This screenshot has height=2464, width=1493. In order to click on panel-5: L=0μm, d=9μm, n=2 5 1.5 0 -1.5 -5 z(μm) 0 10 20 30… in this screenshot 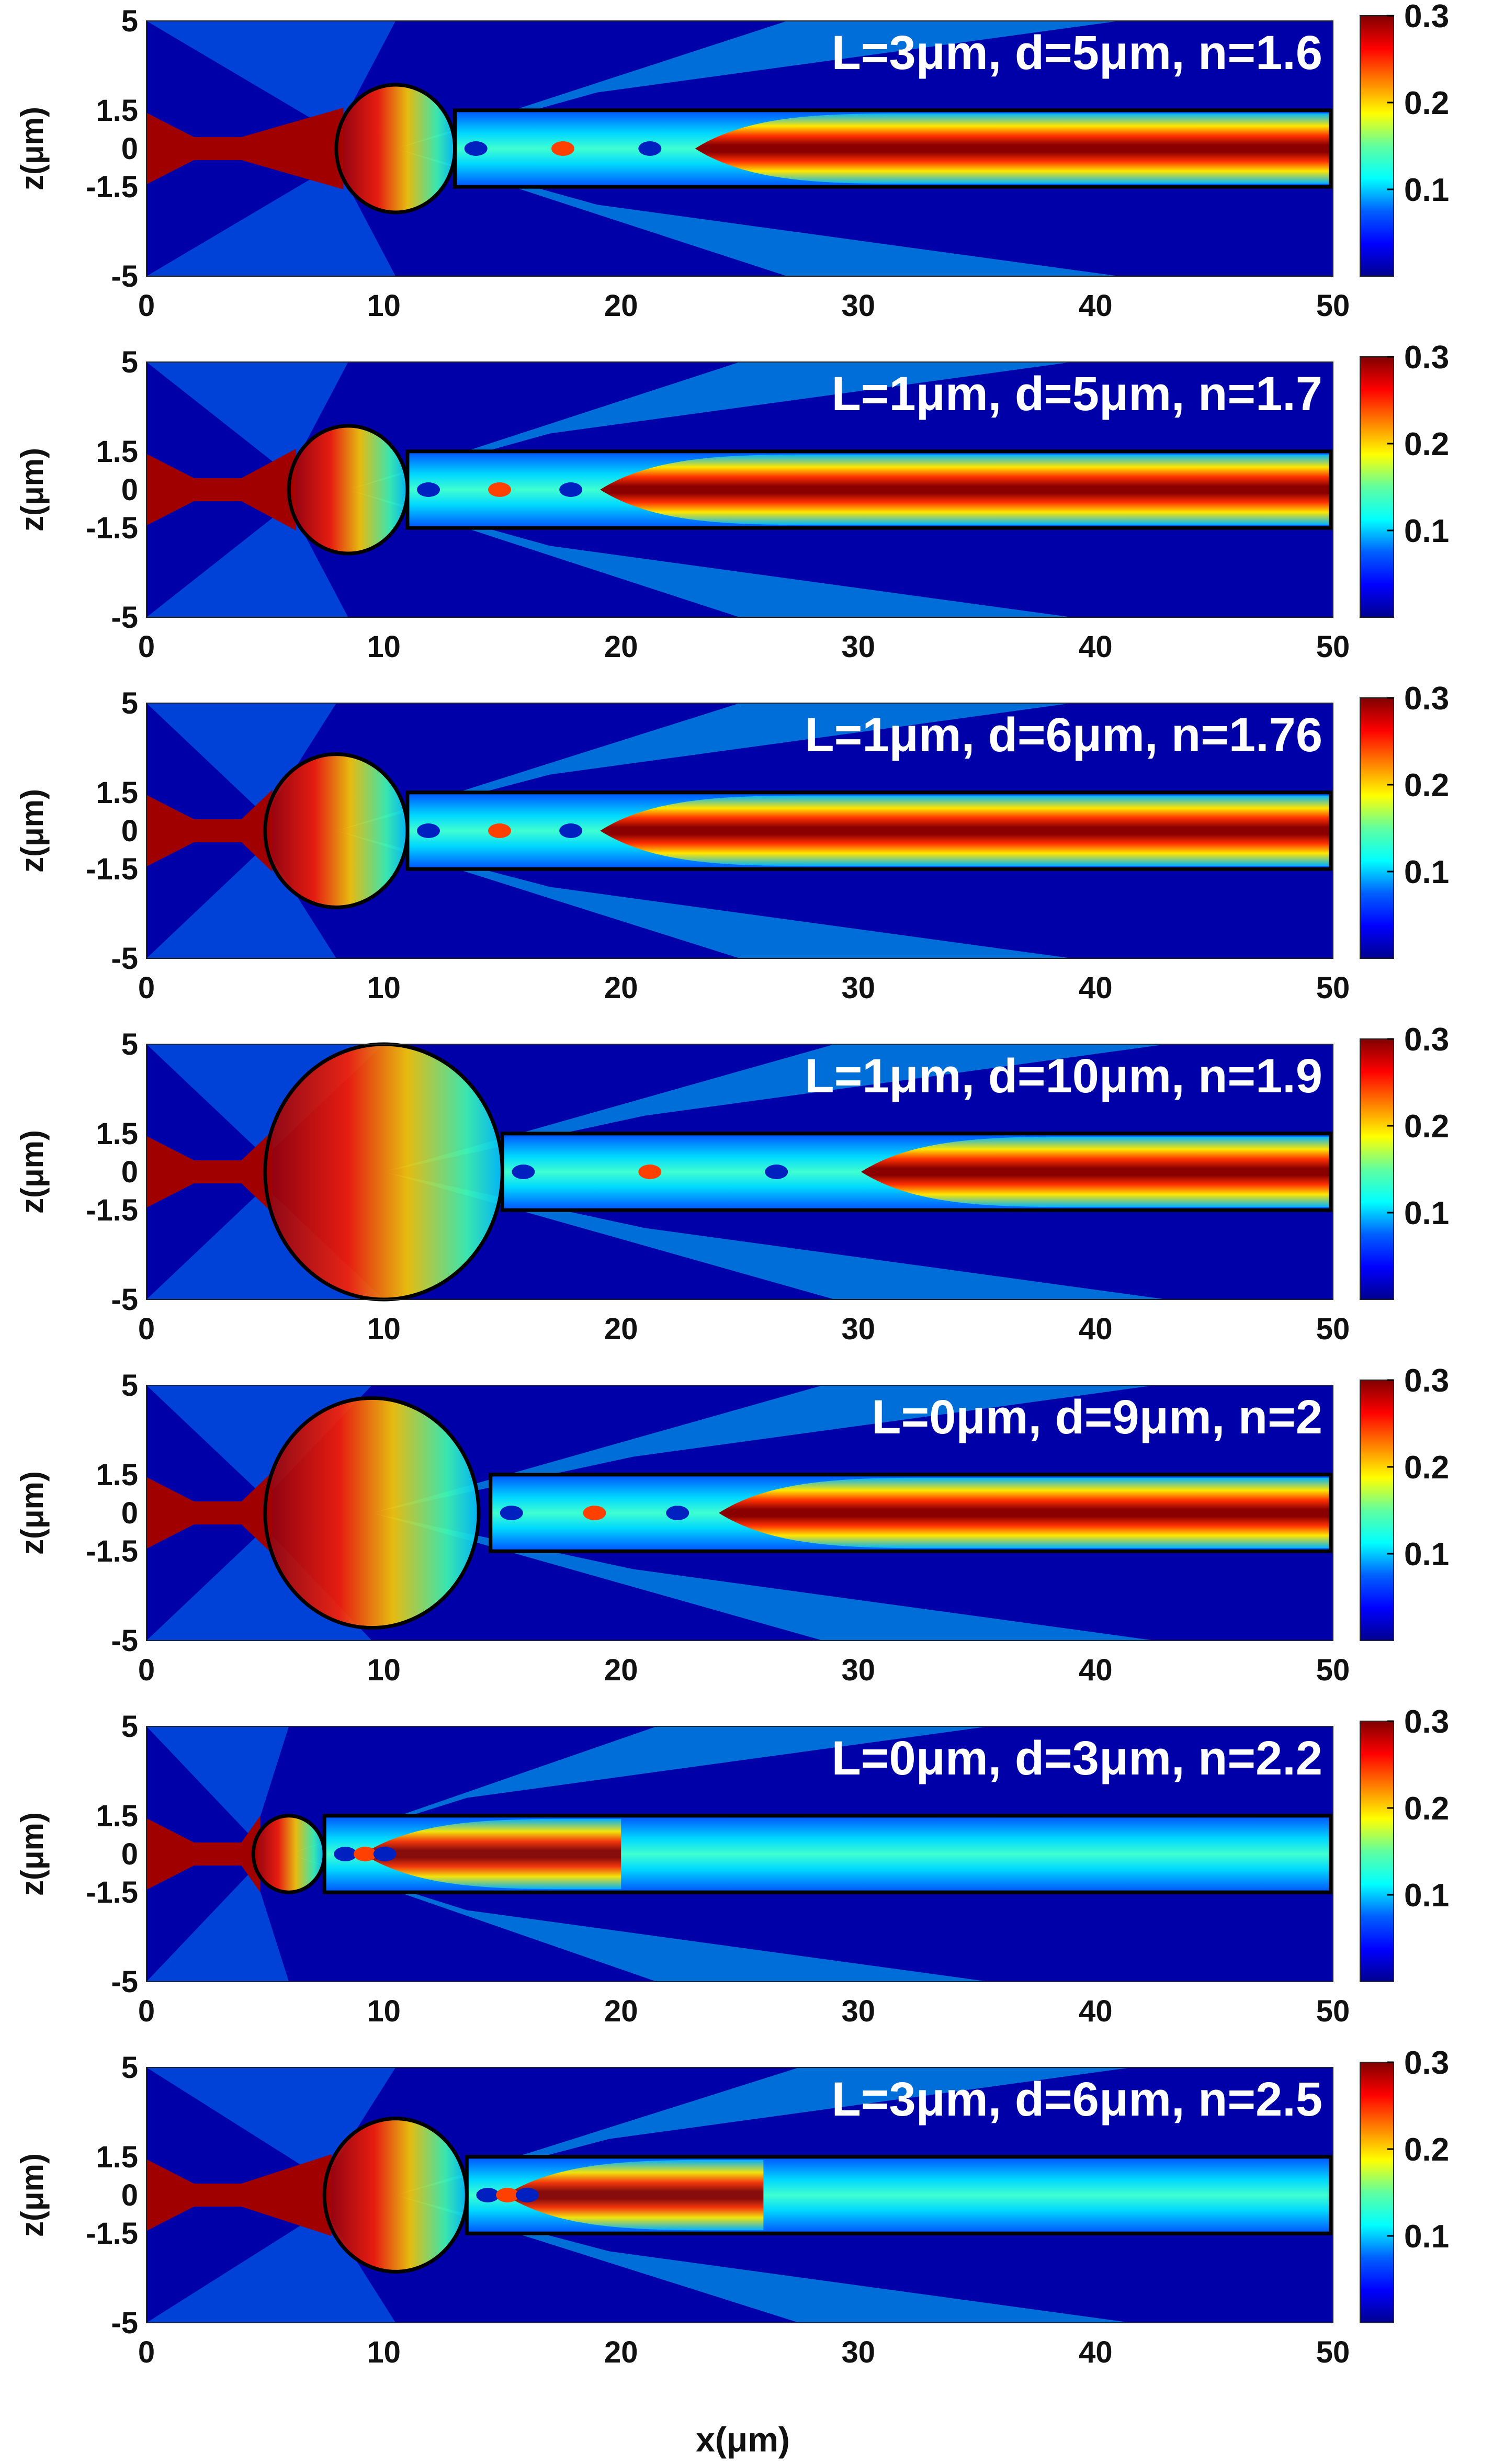, I will do `click(732, 1525)`.